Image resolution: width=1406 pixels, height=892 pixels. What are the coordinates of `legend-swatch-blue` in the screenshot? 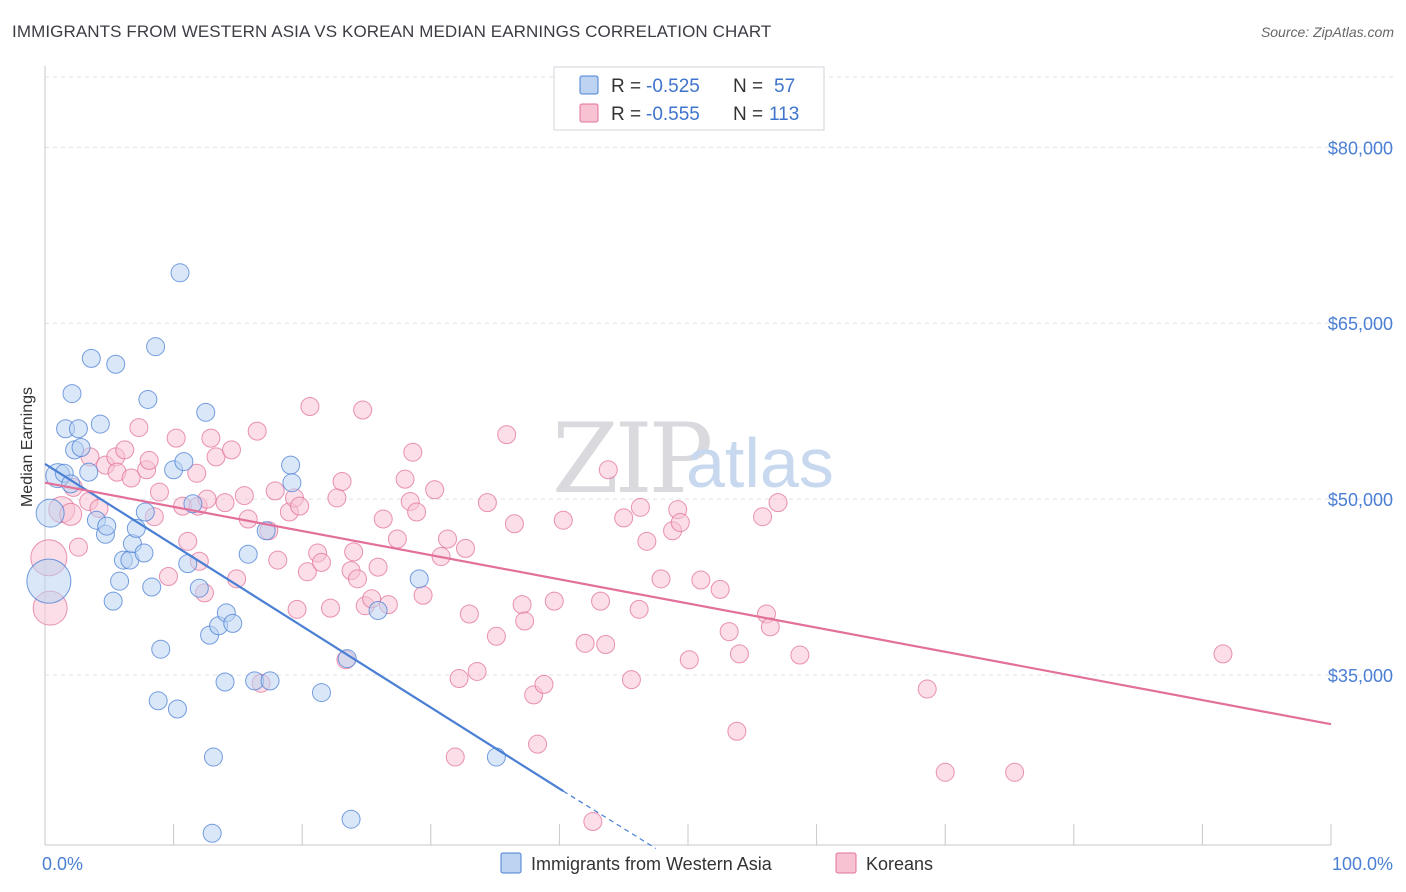 It's located at (589, 85).